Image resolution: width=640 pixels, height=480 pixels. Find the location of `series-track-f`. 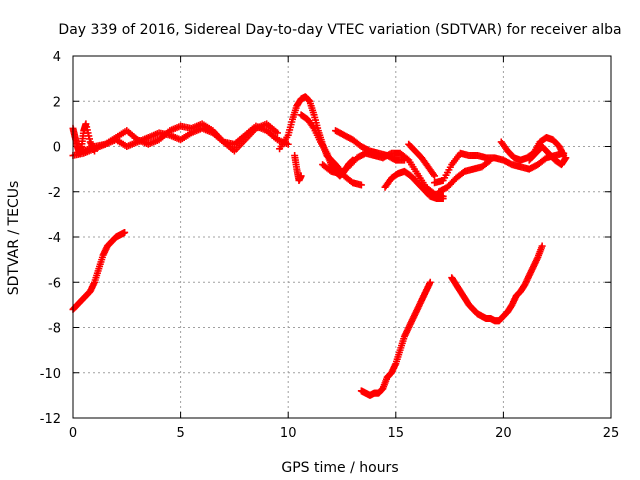

series-track-f is located at coordinates (298, 168).